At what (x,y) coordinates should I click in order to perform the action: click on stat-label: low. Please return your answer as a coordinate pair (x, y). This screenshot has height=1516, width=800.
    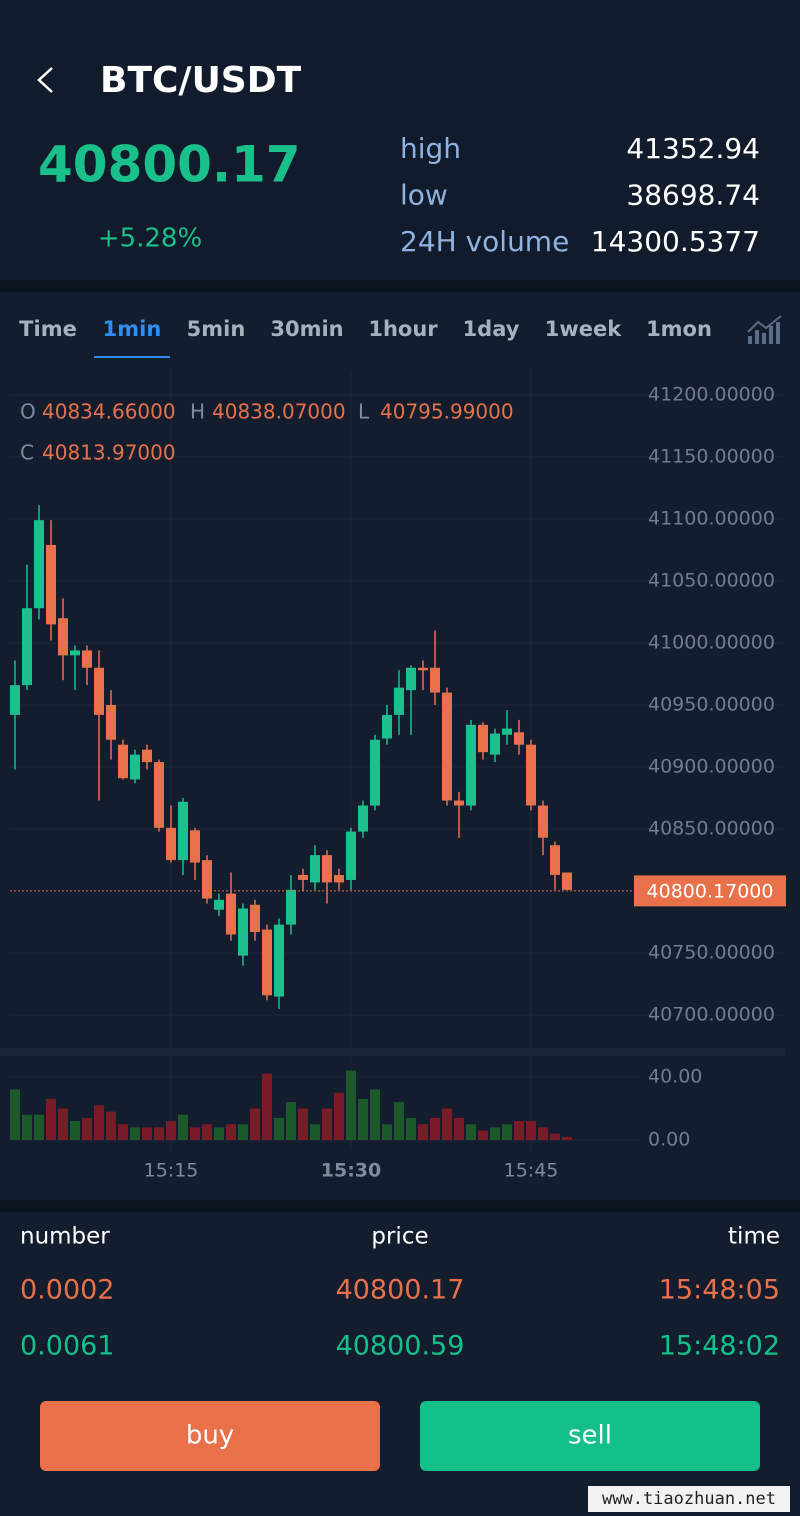
    Looking at the image, I should click on (424, 195).